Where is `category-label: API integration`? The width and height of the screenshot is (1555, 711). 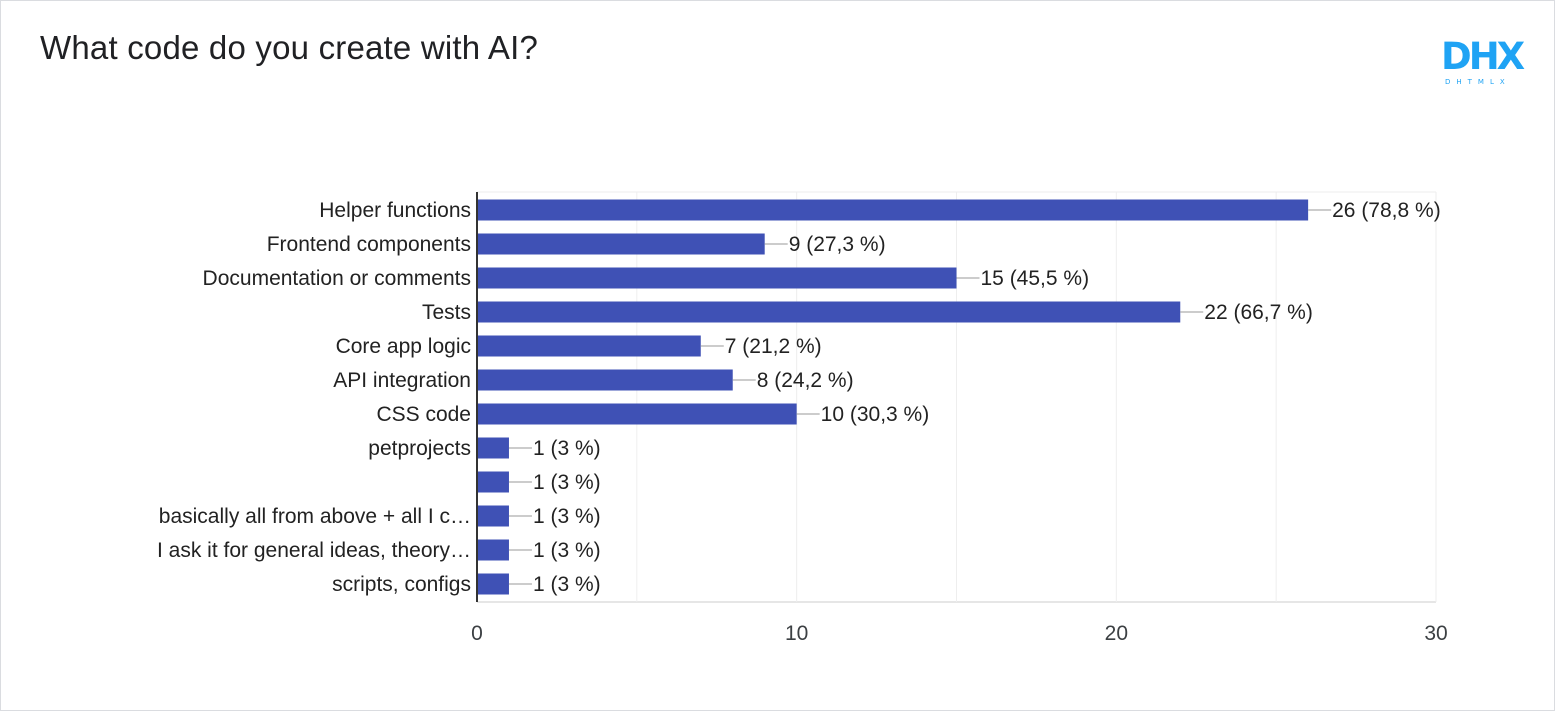 category-label: API integration is located at coordinates (402, 380).